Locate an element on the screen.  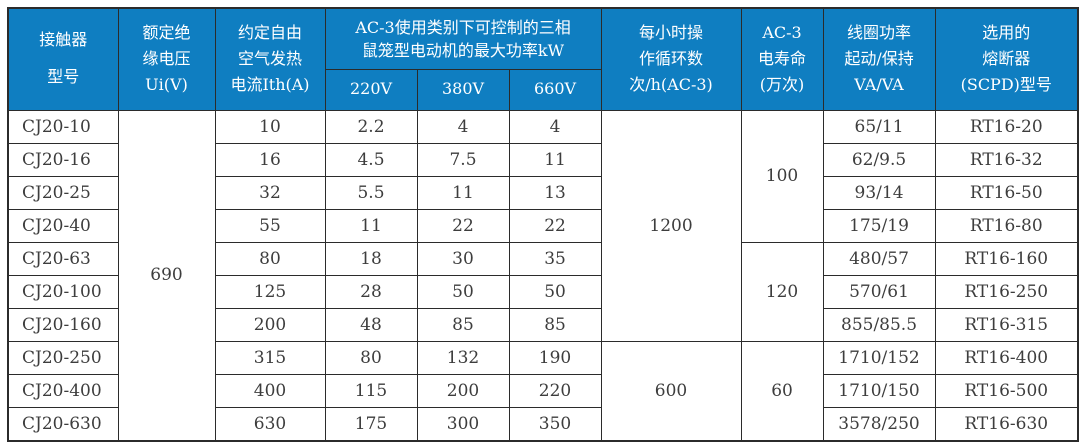
life-cell: 120 is located at coordinates (782, 291).